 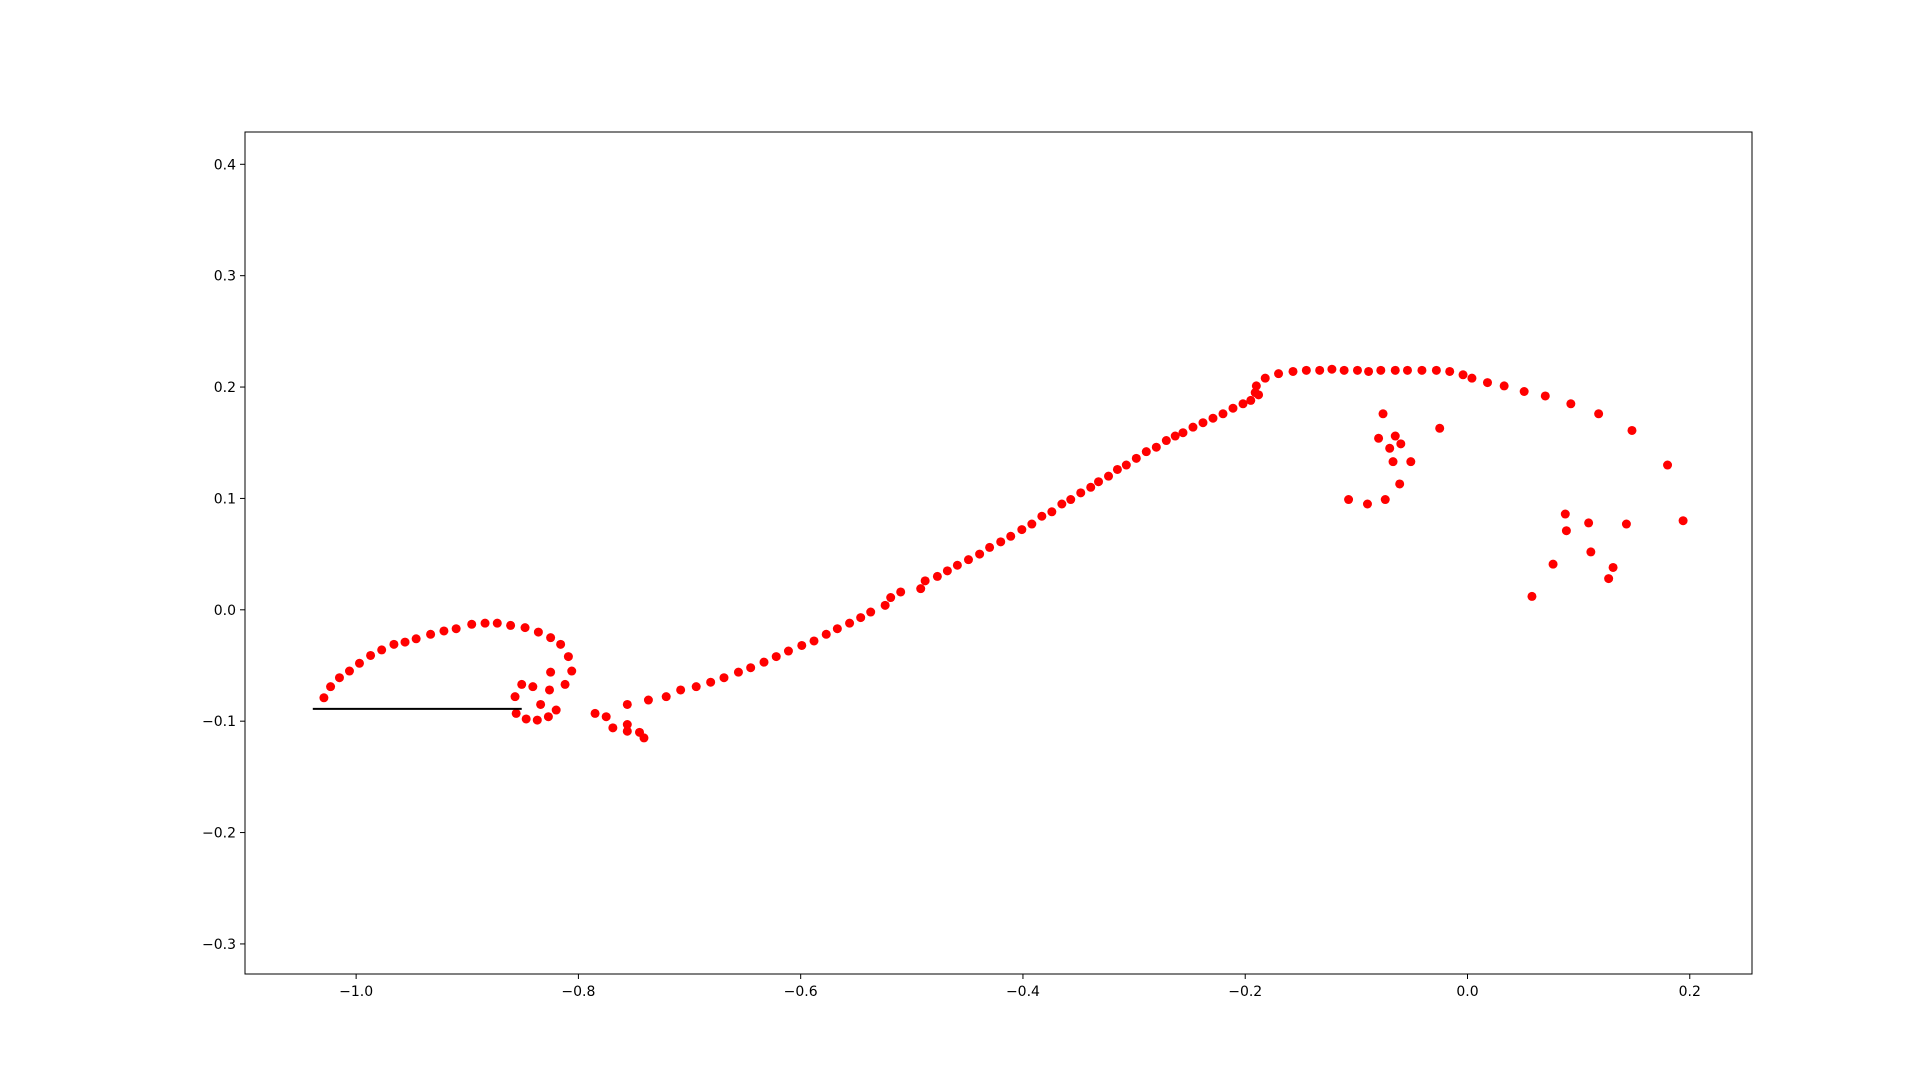 What do you see at coordinates (225, 165) in the screenshot?
I see `y-tick-label: 0.4` at bounding box center [225, 165].